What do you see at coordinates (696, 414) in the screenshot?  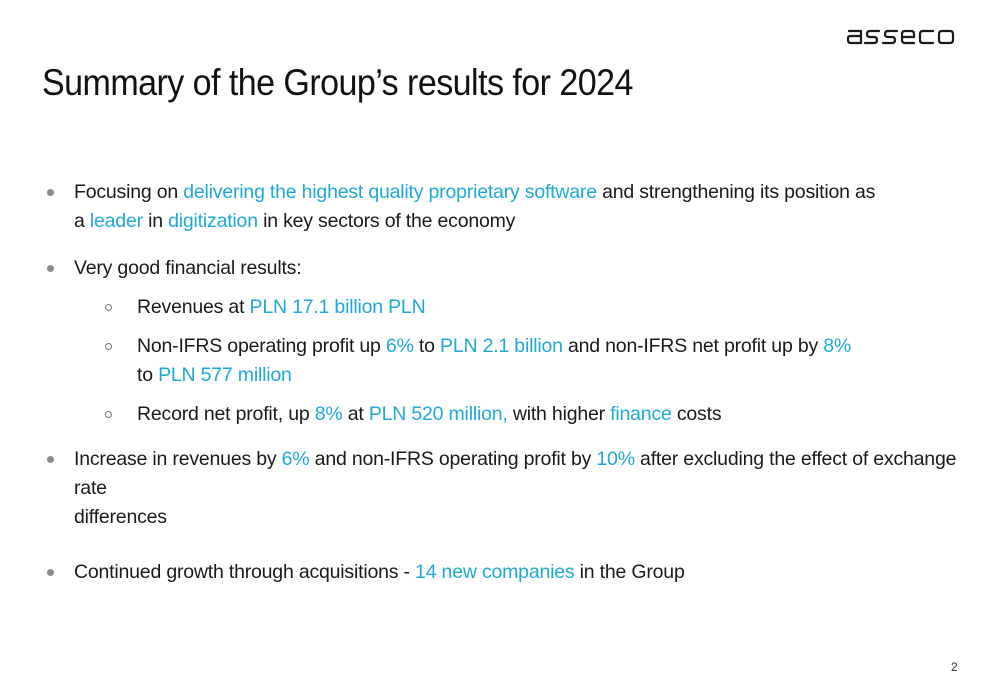 I see `text: costs` at bounding box center [696, 414].